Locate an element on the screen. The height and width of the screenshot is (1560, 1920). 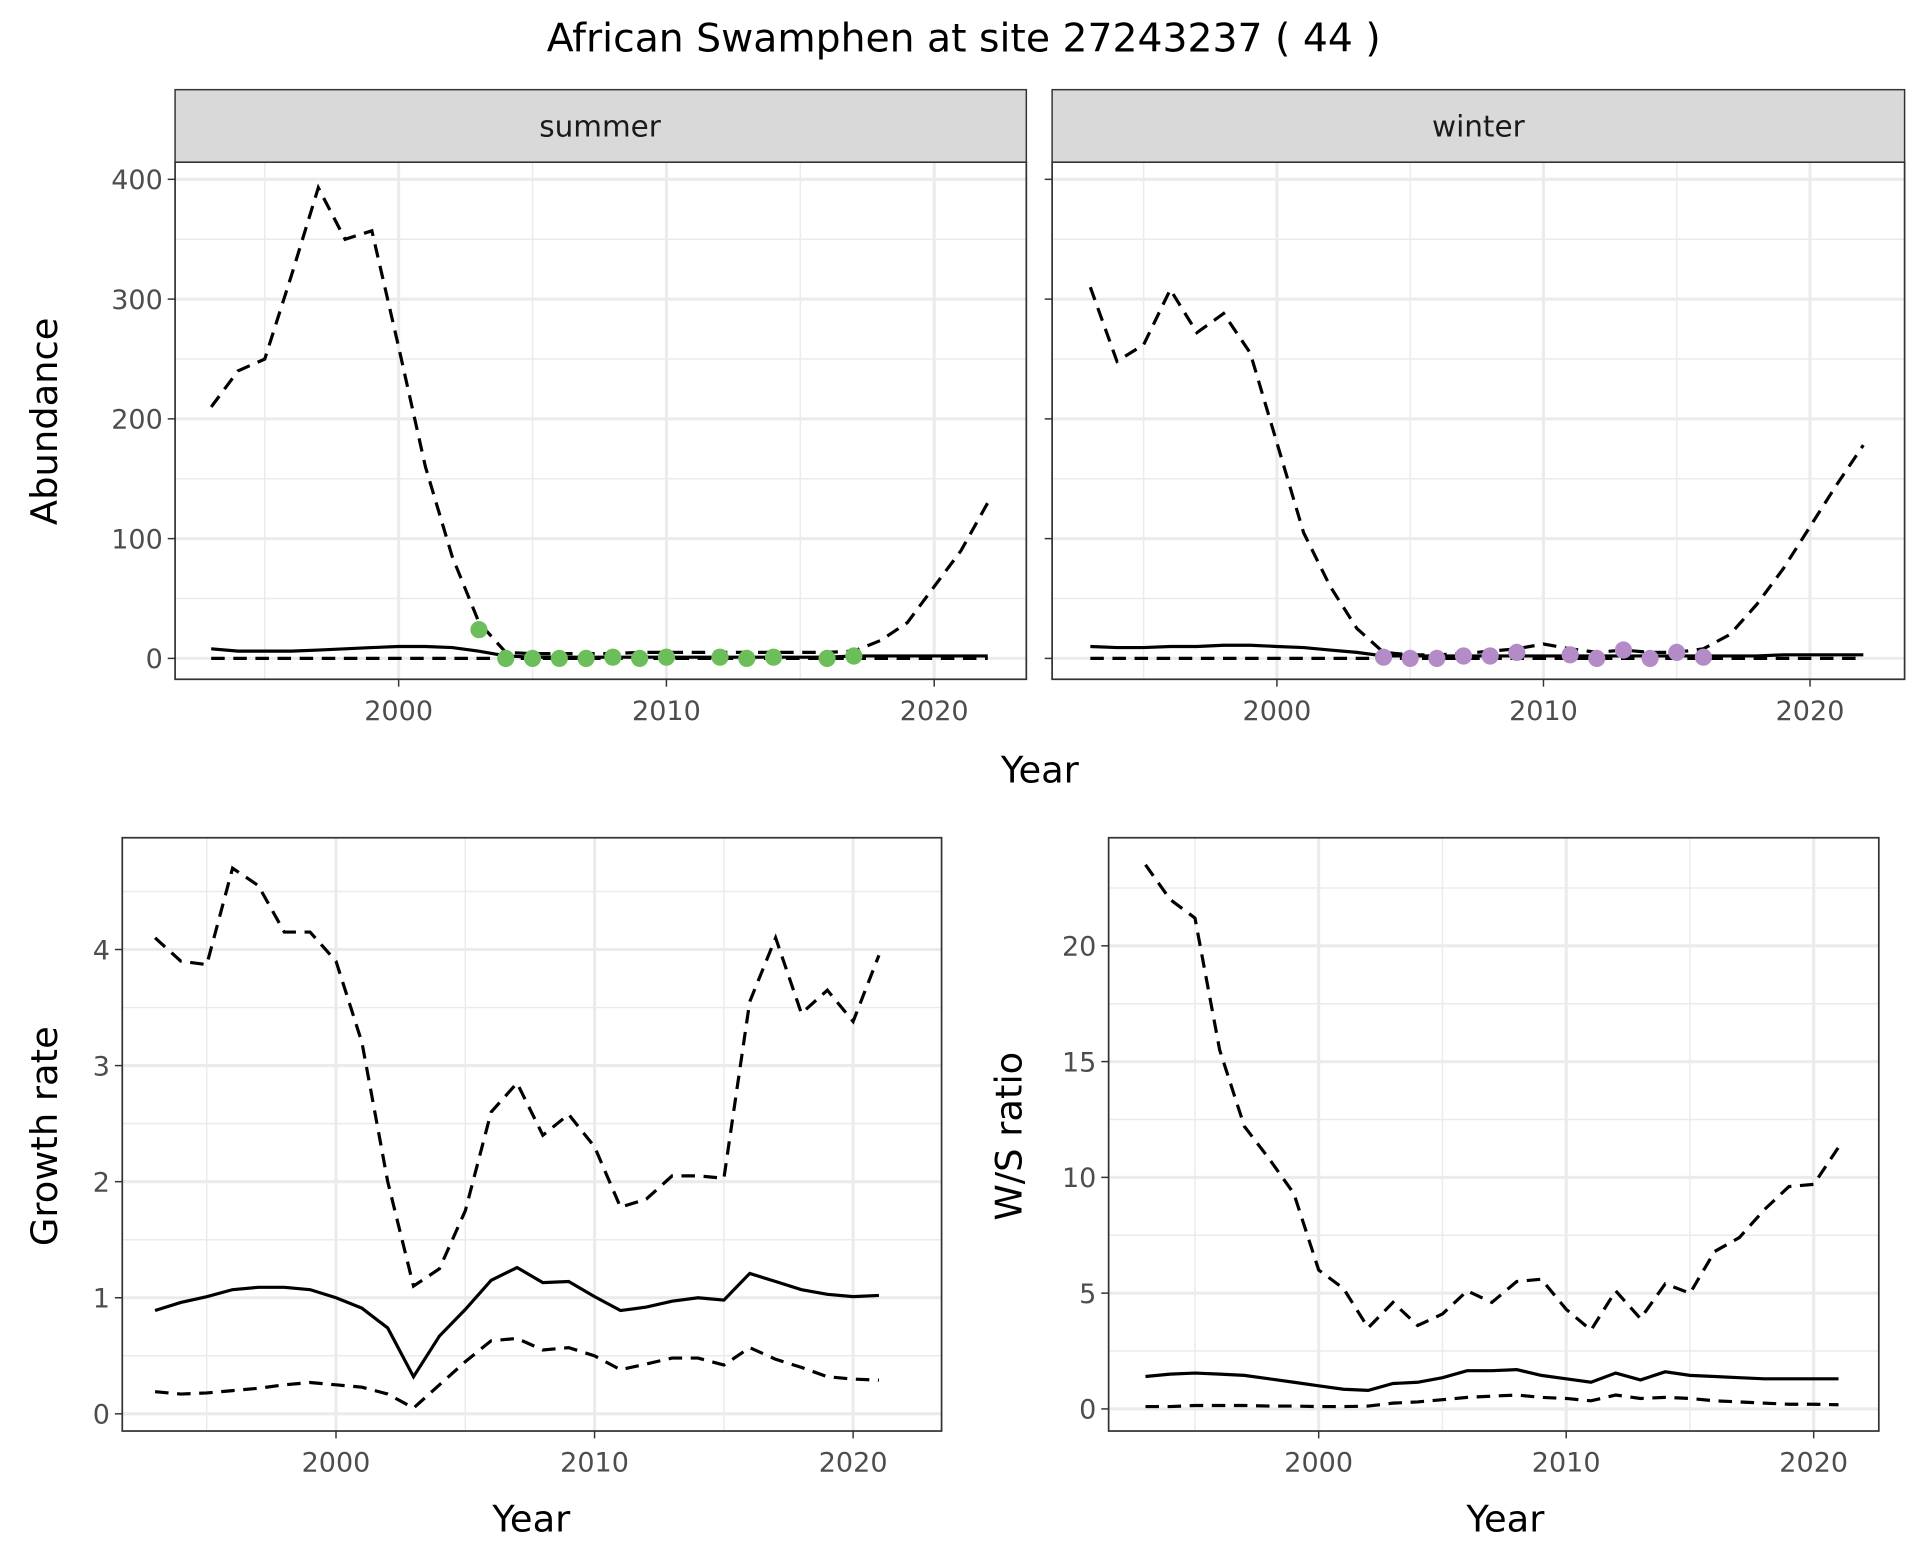
strip-label-summer: summer is located at coordinates (600, 126).